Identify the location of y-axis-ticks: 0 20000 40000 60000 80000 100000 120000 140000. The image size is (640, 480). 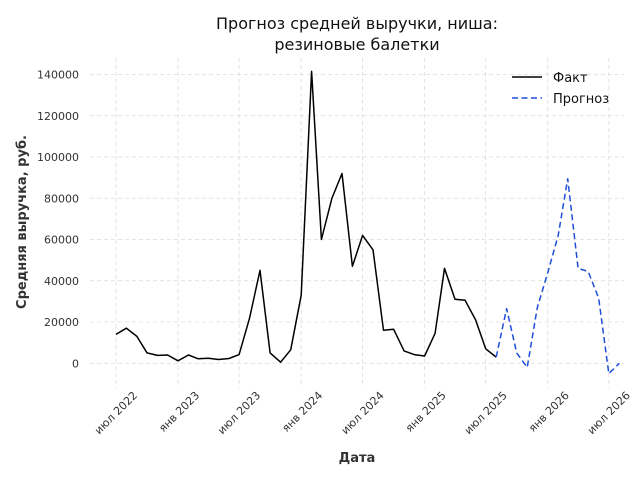
(58, 220).